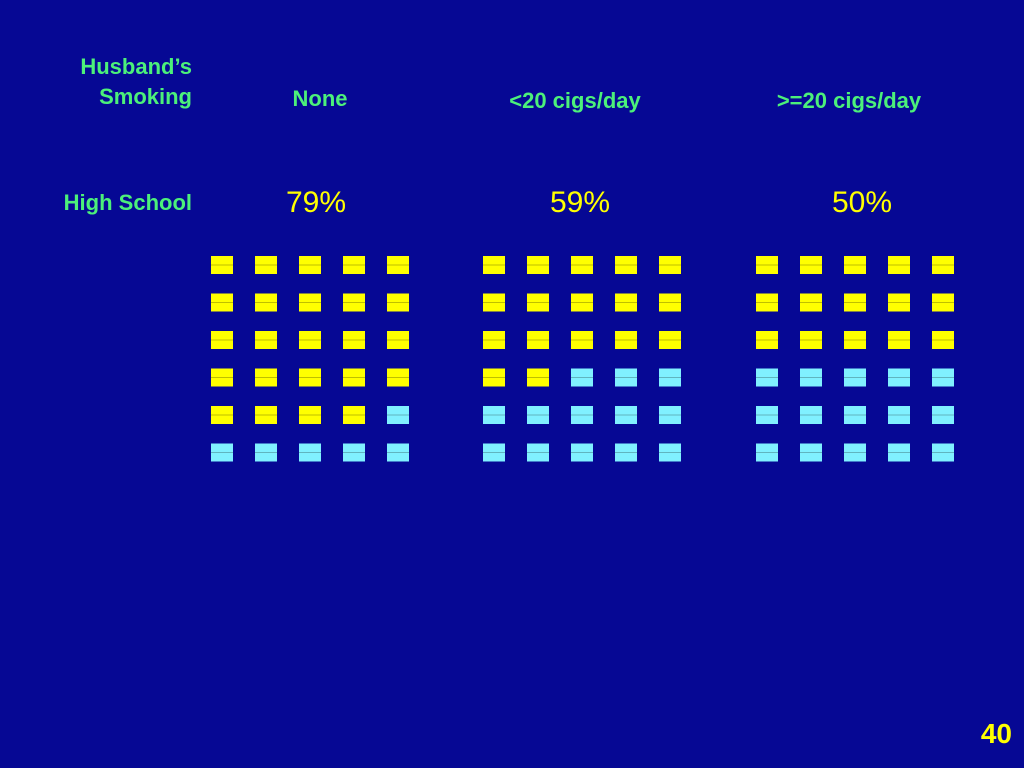 This screenshot has height=768, width=1024. I want to click on waffle-grid-lt20, so click(582, 359).